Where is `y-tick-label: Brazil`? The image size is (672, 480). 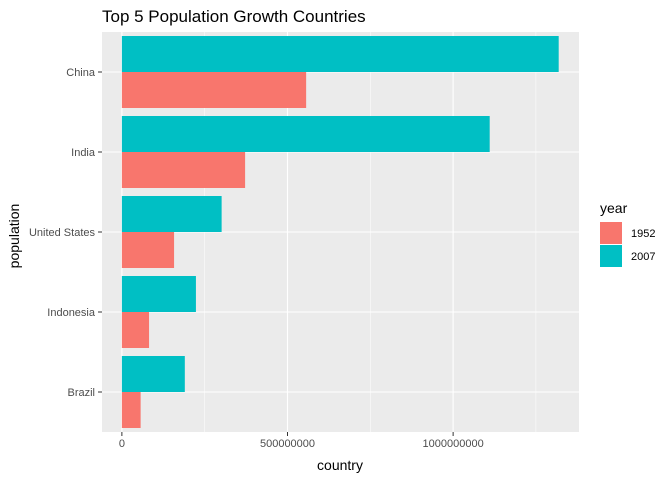
y-tick-label: Brazil is located at coordinates (81, 393).